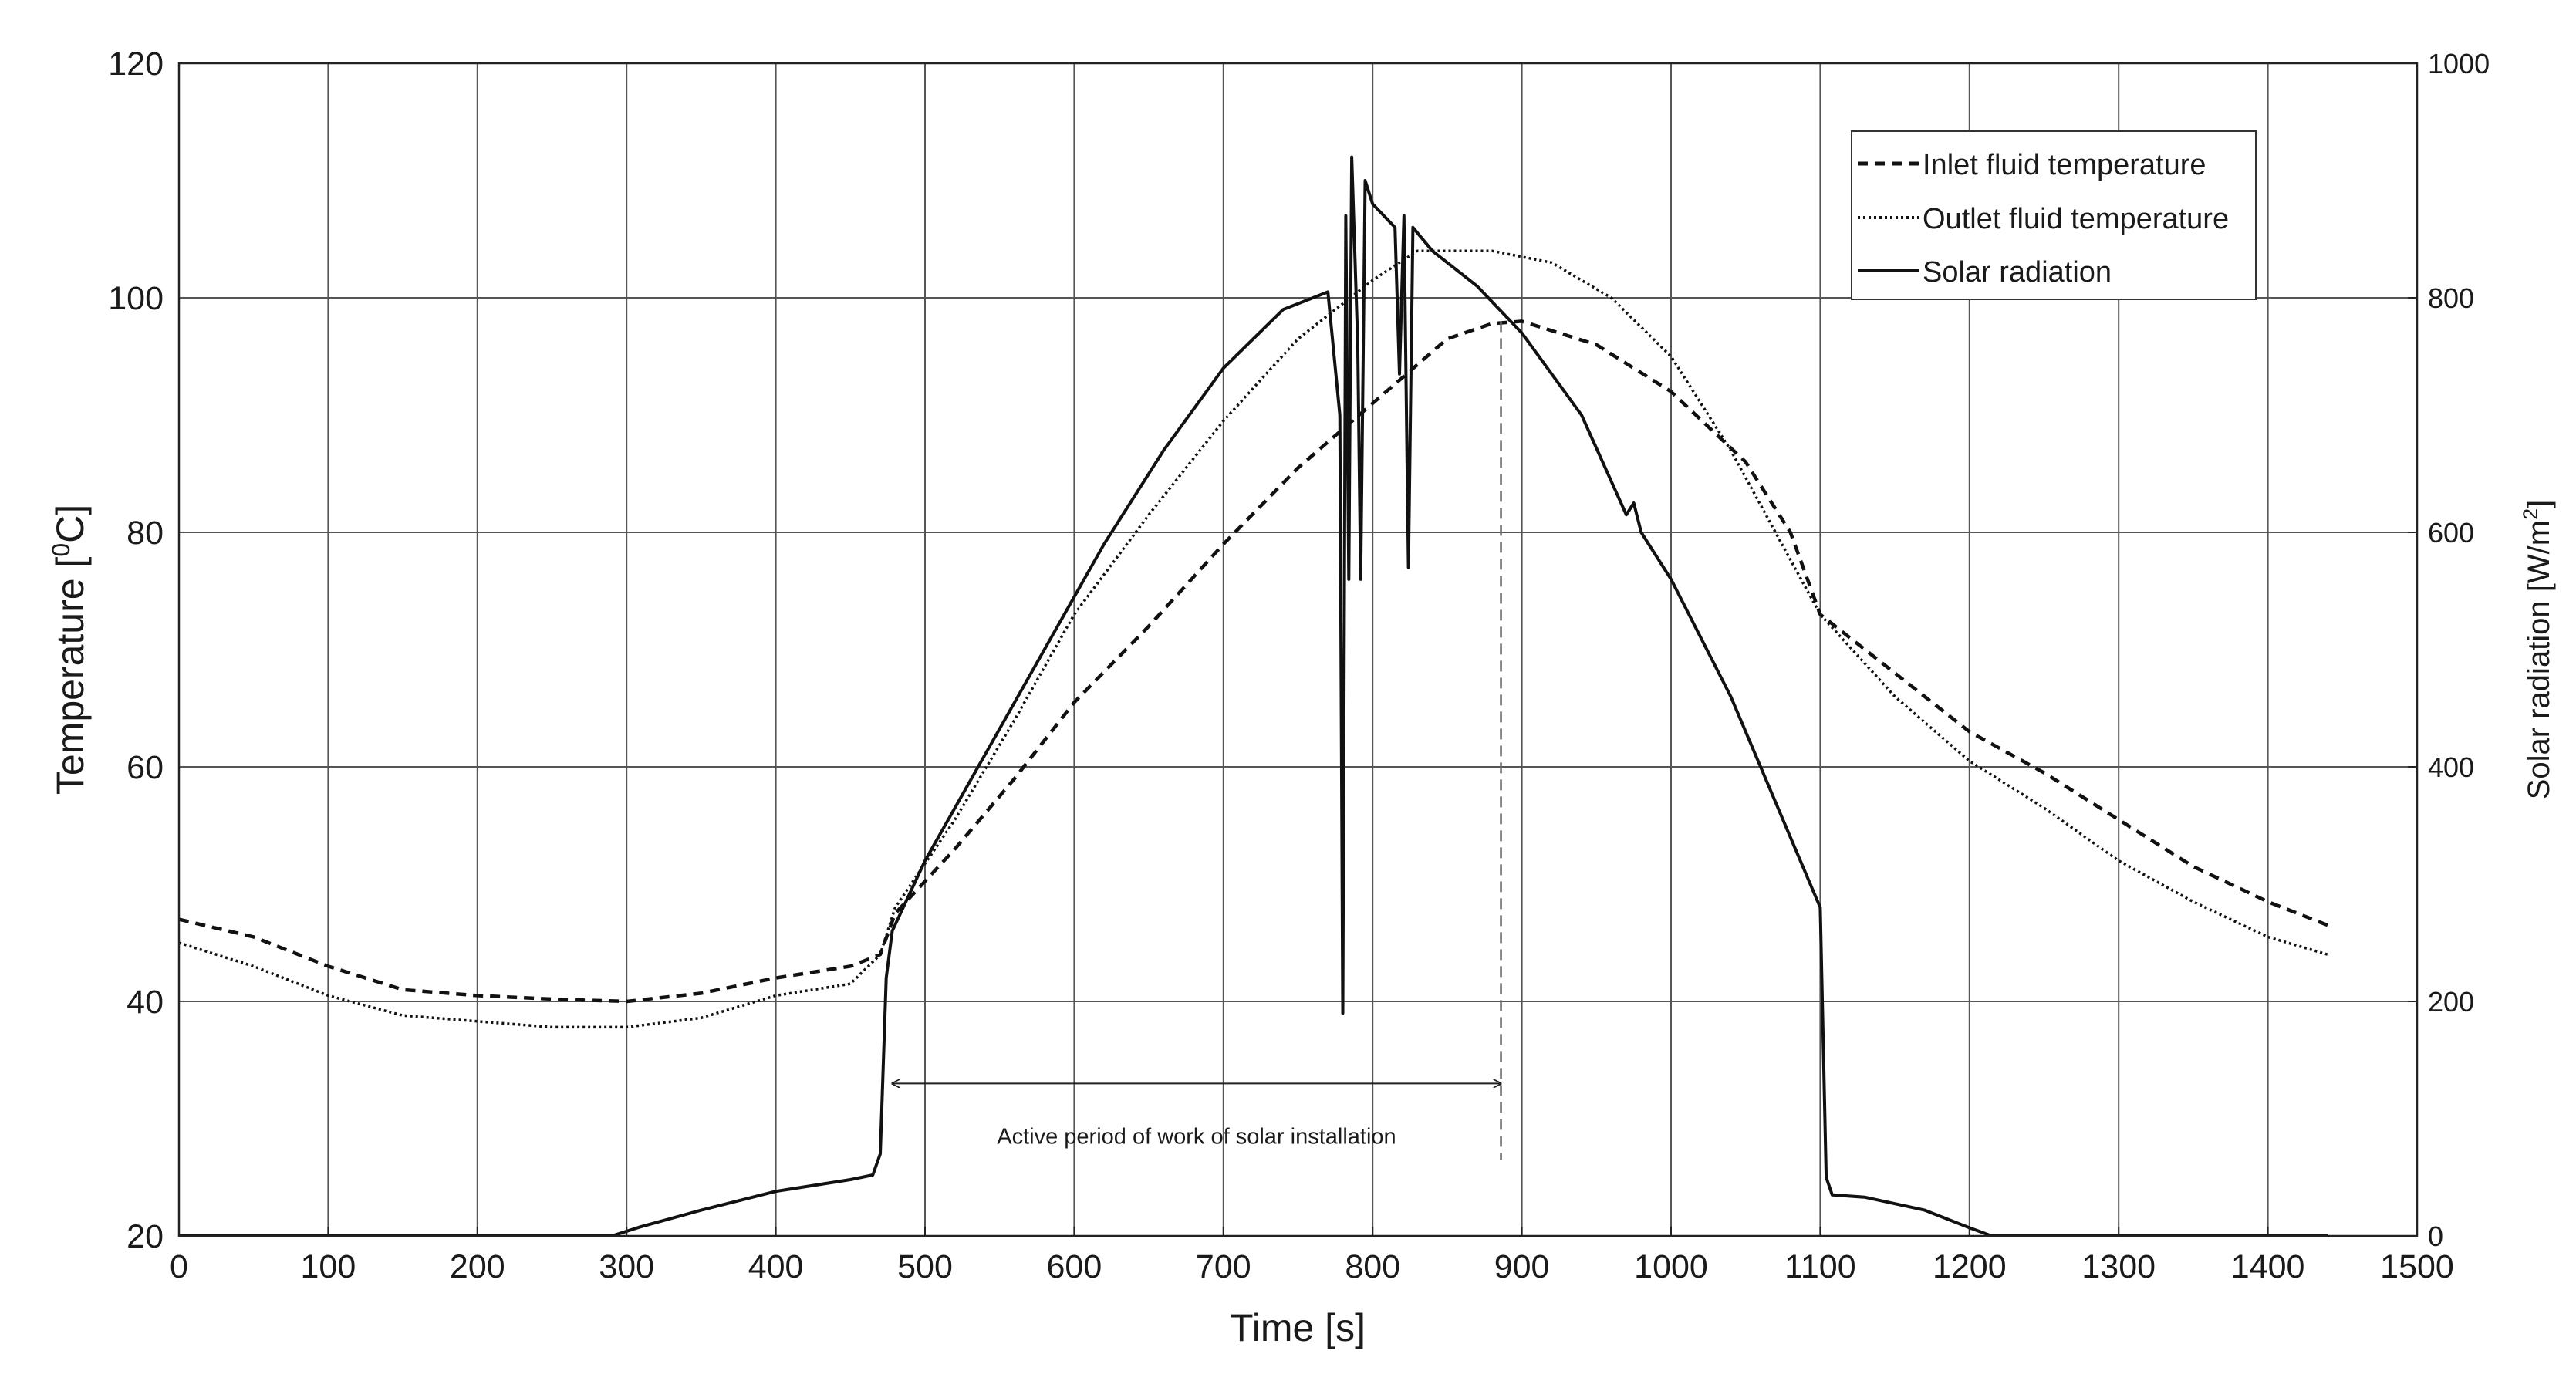 This screenshot has width=2576, height=1381. What do you see at coordinates (2064, 165) in the screenshot?
I see `legend-label-inlet: Inlet fluid temperature` at bounding box center [2064, 165].